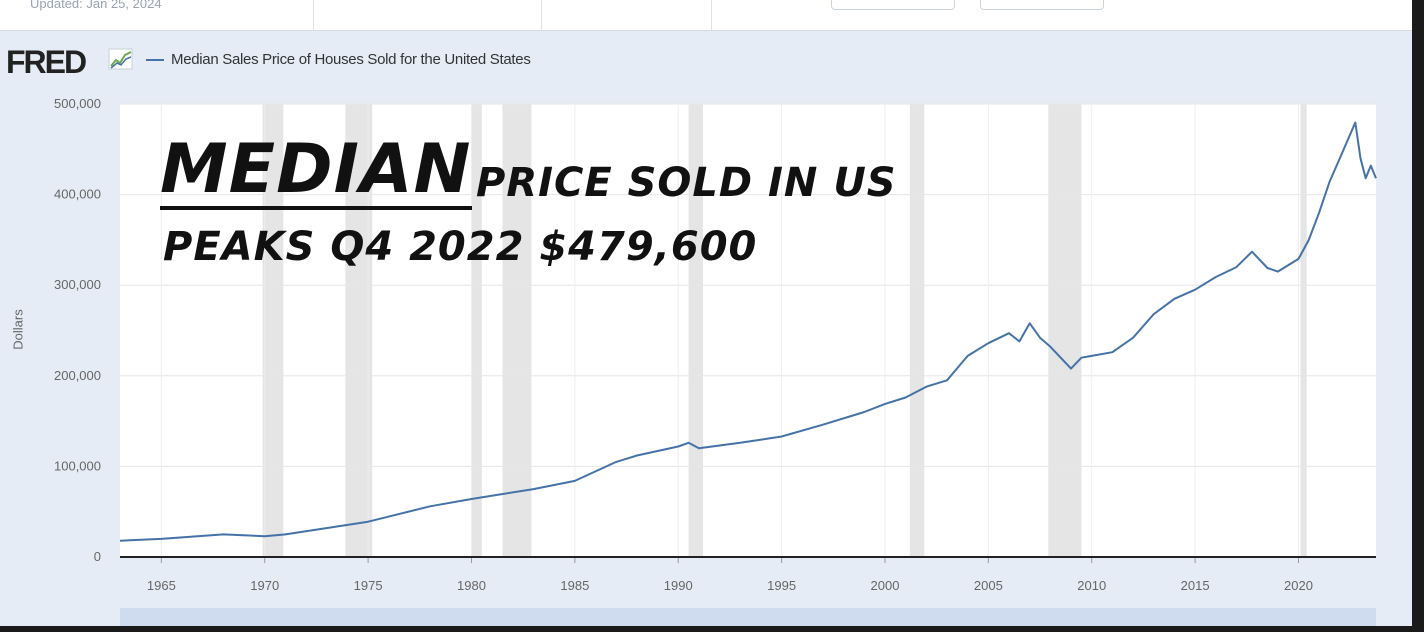  I want to click on bottom-bar, so click(706, 629).